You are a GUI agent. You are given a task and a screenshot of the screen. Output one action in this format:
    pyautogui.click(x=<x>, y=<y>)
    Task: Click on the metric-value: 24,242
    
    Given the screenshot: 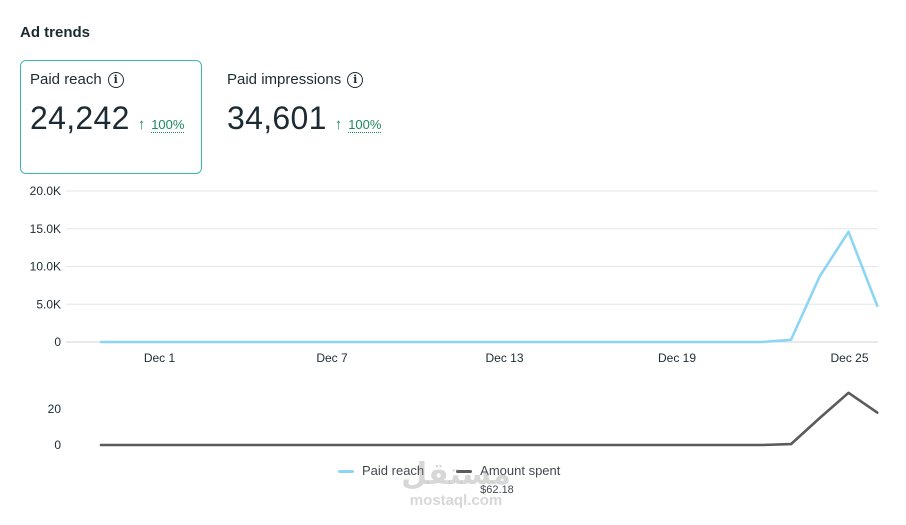 What is the action you would take?
    pyautogui.click(x=80, y=118)
    